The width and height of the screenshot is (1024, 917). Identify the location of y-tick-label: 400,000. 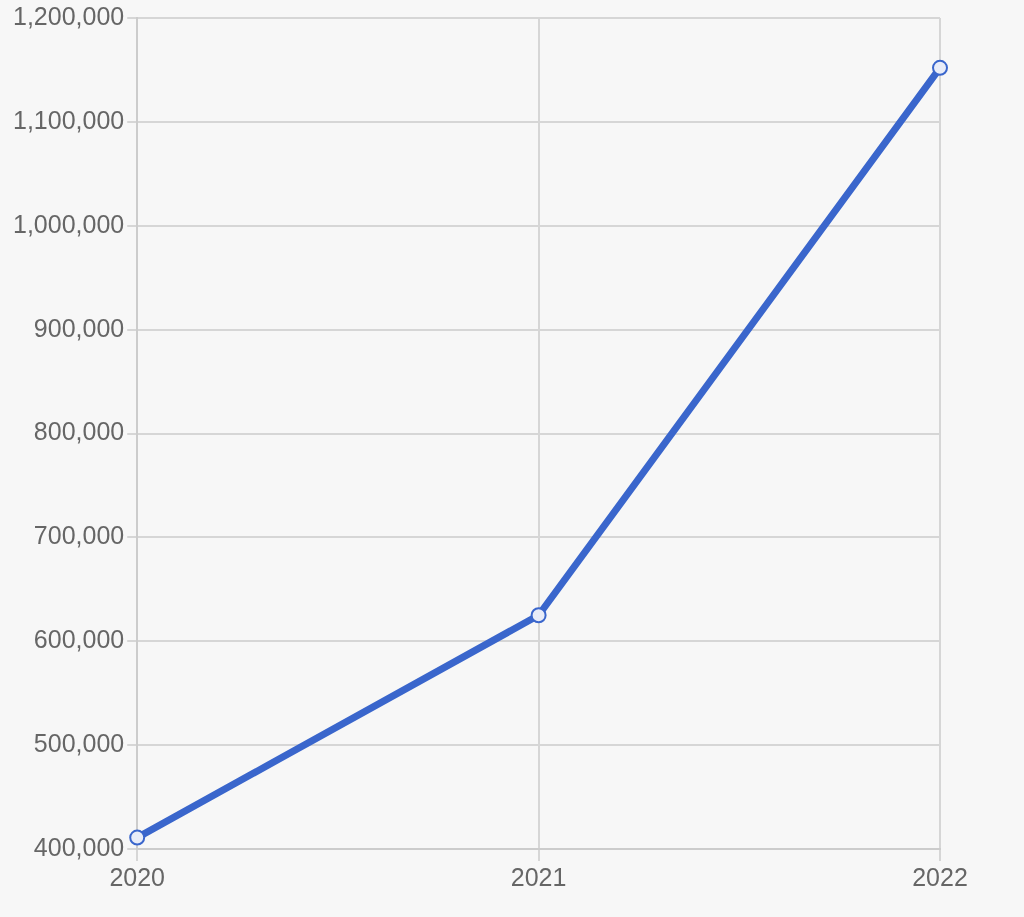
(79, 846).